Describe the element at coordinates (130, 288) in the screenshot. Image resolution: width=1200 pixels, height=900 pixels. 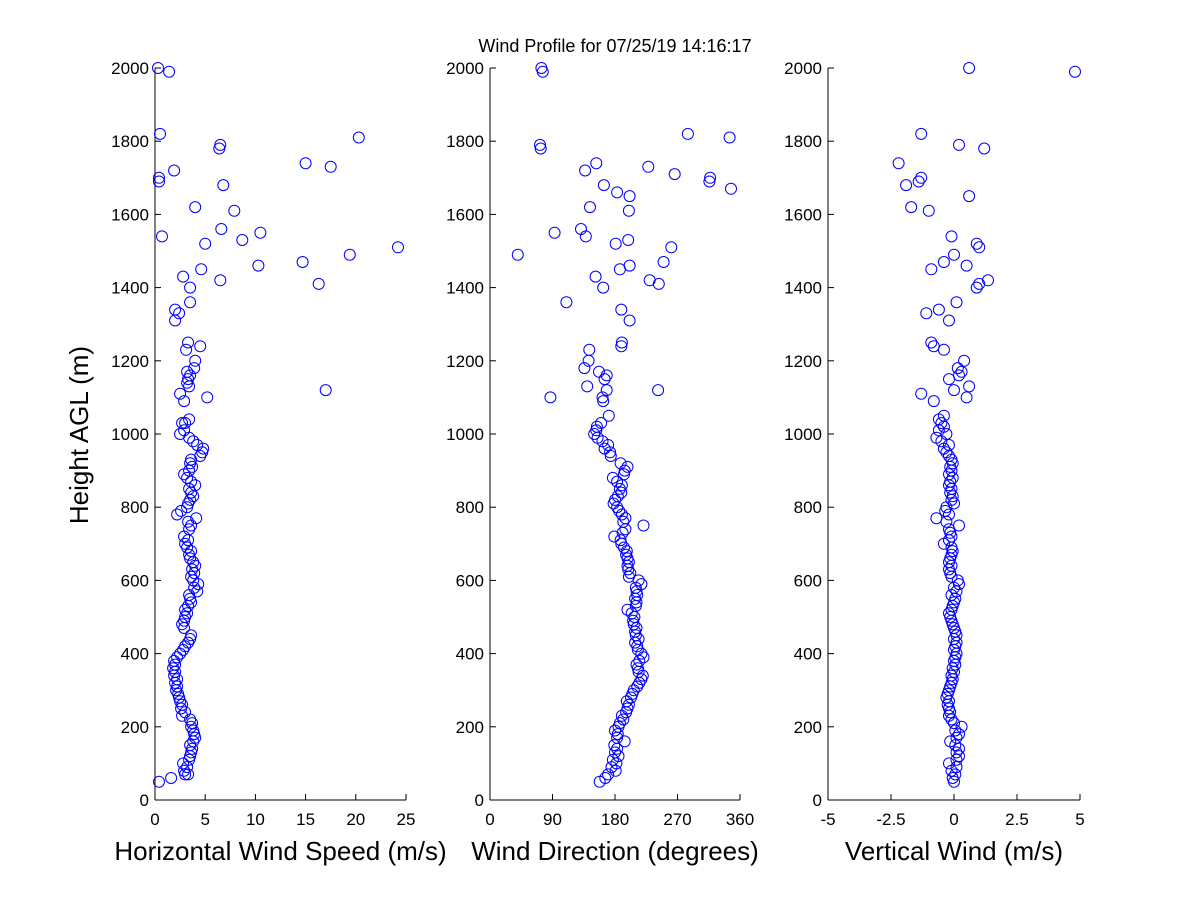
I see `y-tick-label: 1400` at that location.